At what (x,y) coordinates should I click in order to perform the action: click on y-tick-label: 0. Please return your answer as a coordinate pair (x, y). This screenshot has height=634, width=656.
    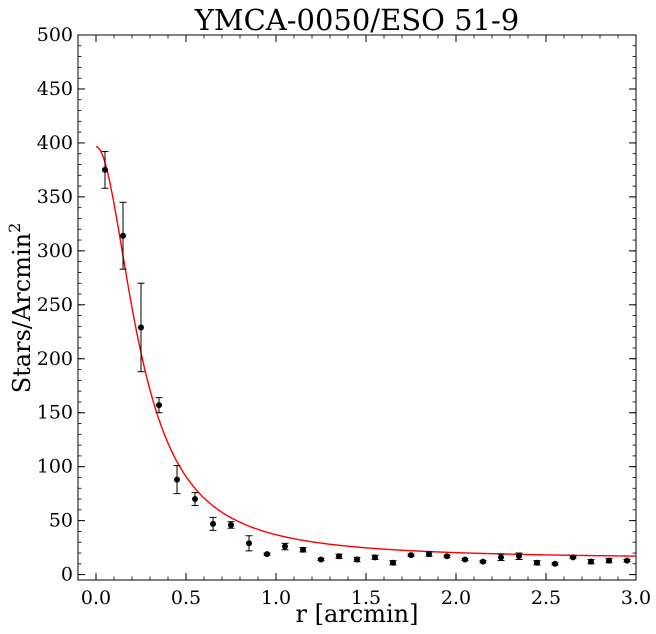
    Looking at the image, I should click on (67, 575).